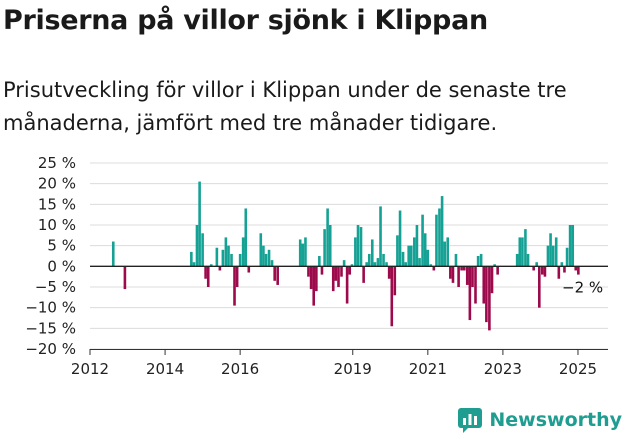 The width and height of the screenshot is (631, 439). I want to click on y-tick-label: 5 %, so click(61, 246).